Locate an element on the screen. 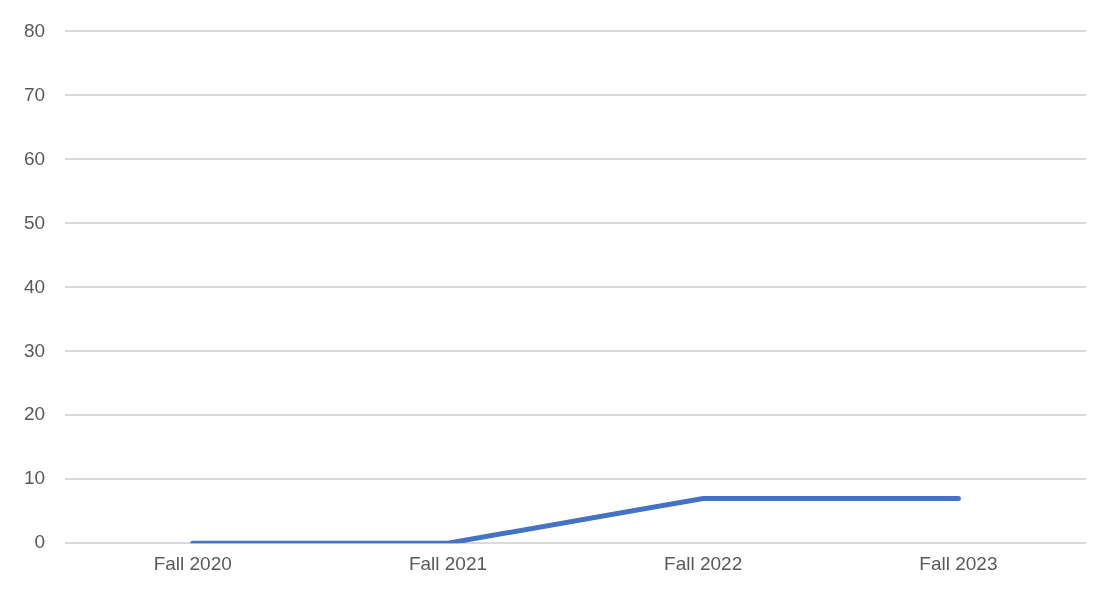 This screenshot has width=1094, height=592. y-tick-label: 60 is located at coordinates (34, 158).